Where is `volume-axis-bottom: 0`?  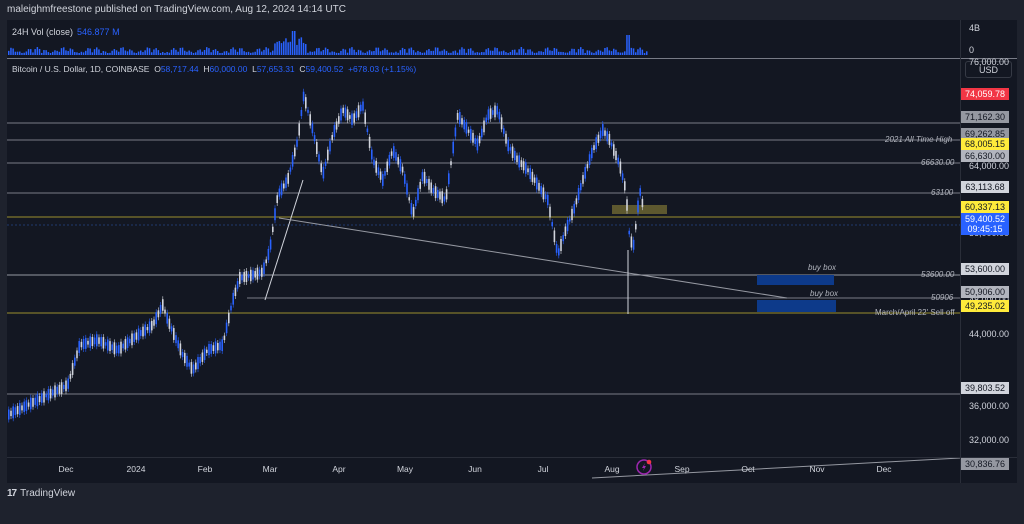
volume-axis-bottom: 0 is located at coordinates (972, 50).